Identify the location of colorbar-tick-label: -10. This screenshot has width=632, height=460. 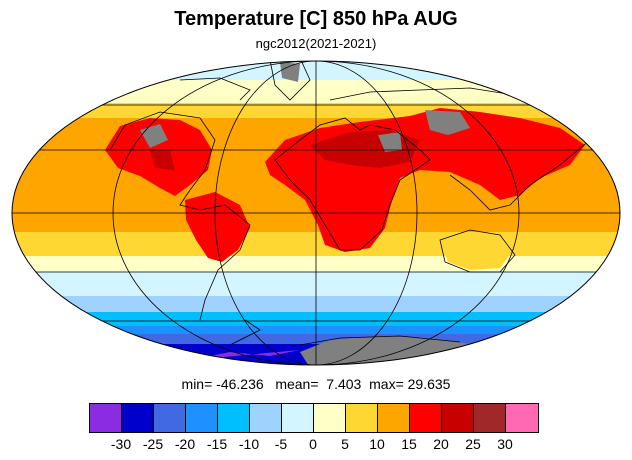
(249, 444).